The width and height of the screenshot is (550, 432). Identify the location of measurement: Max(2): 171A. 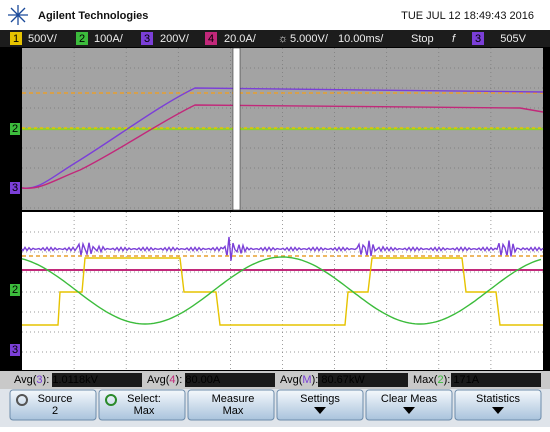
(446, 380).